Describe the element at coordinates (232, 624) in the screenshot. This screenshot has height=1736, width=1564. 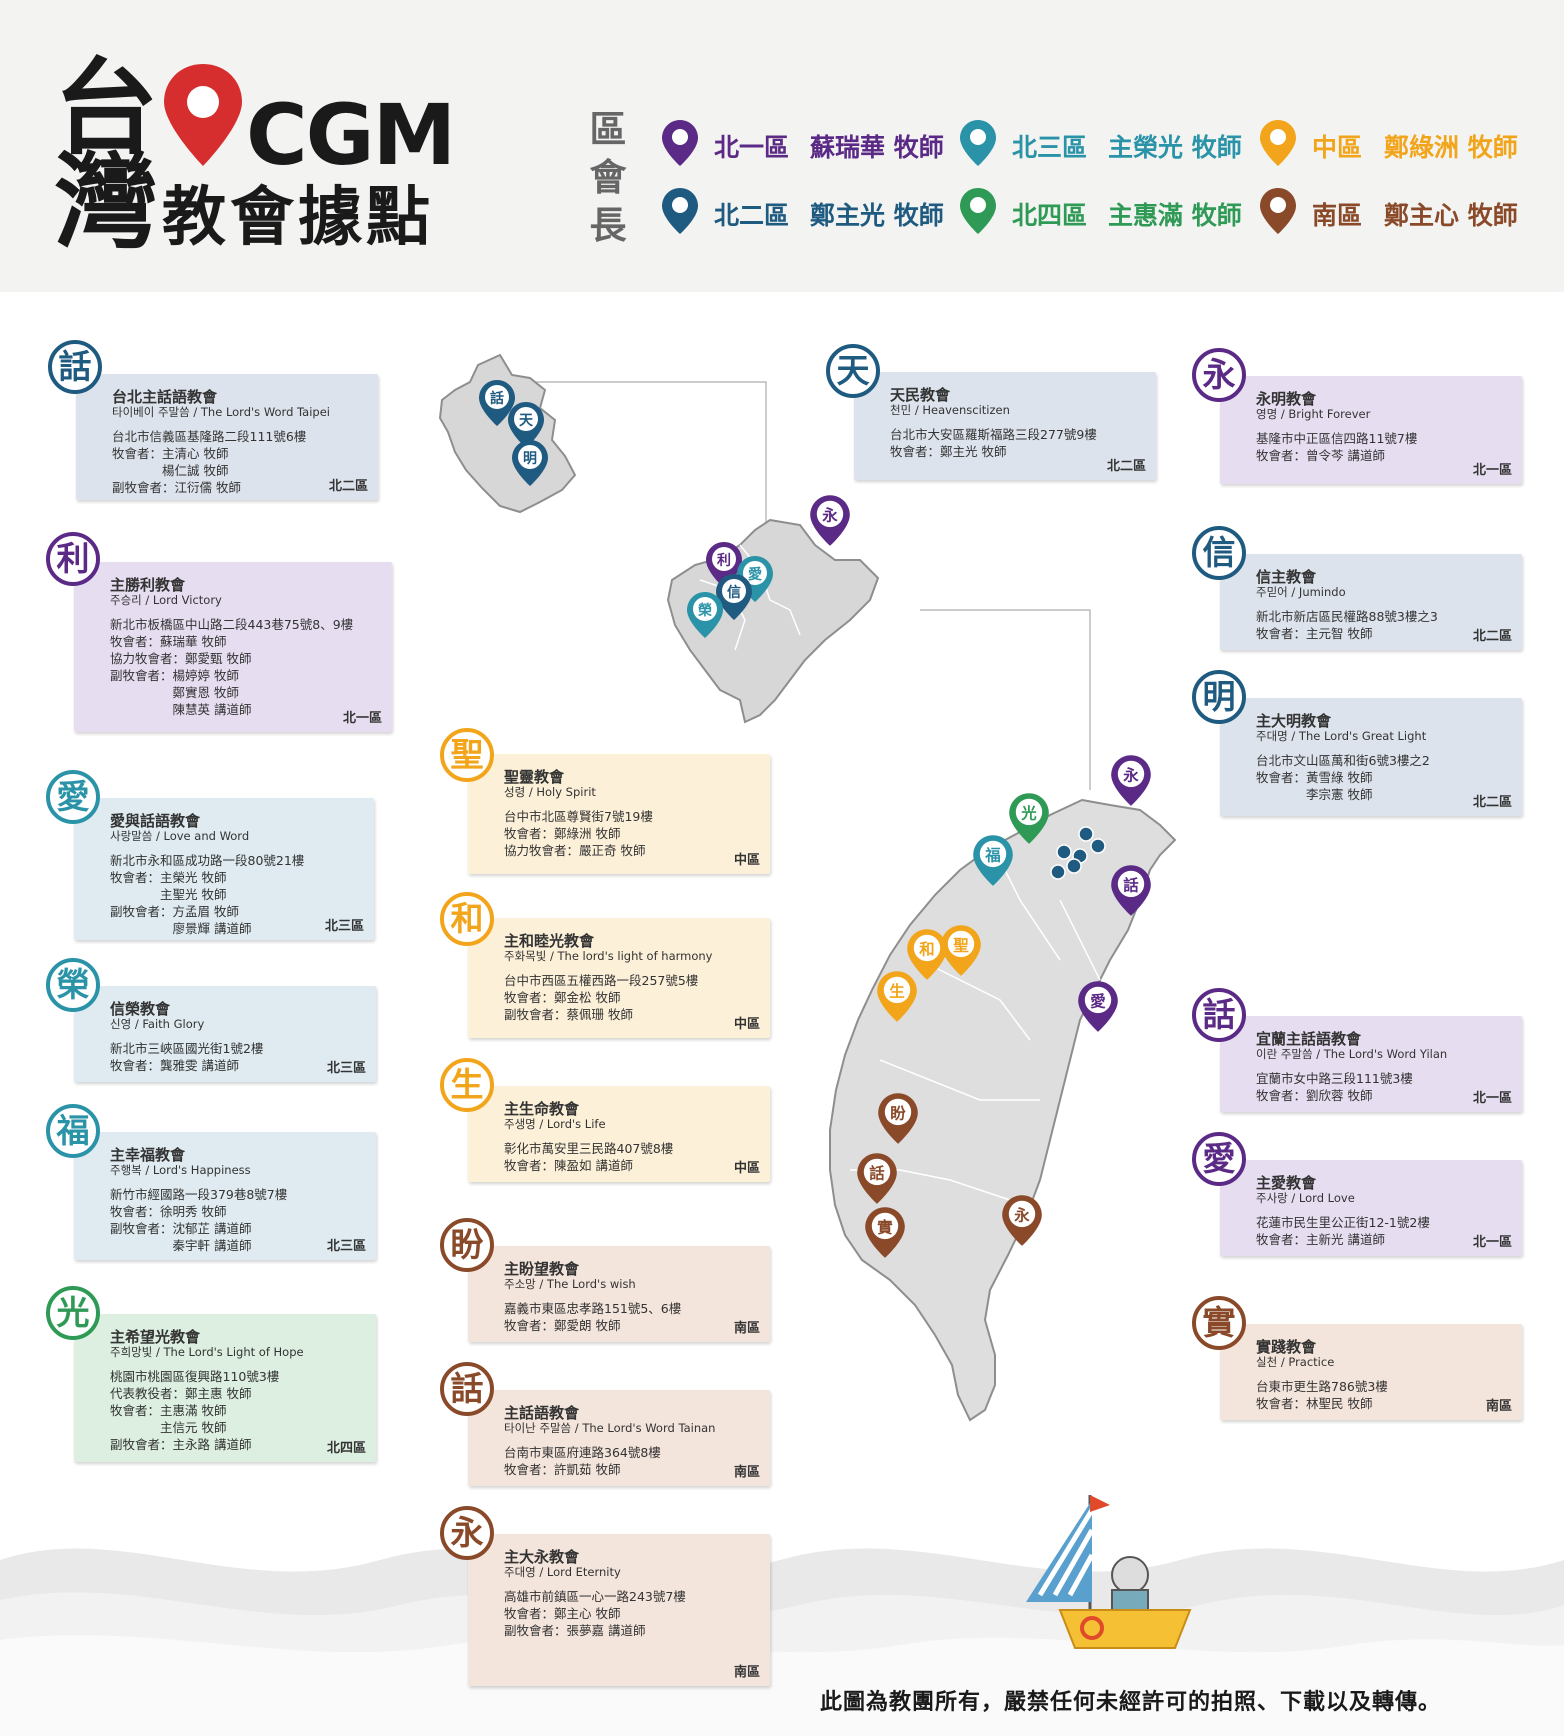
I see `church-address: 新北市板橋區中山路二段443巷75號8、9樓` at that location.